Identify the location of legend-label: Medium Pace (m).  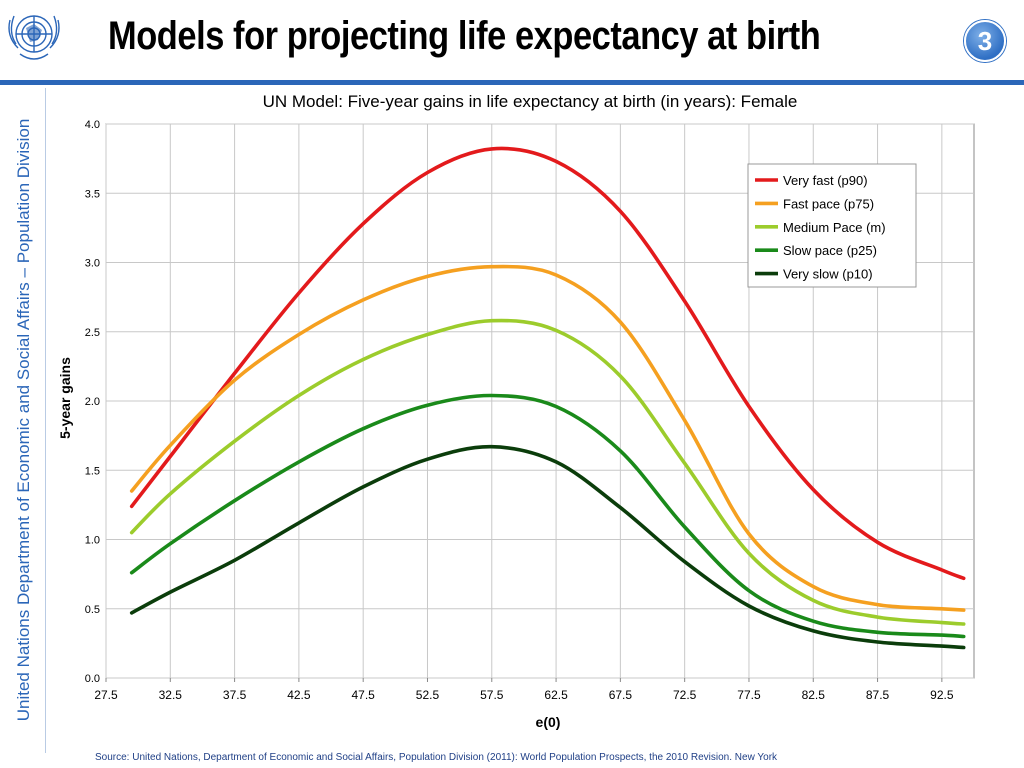
(834, 227).